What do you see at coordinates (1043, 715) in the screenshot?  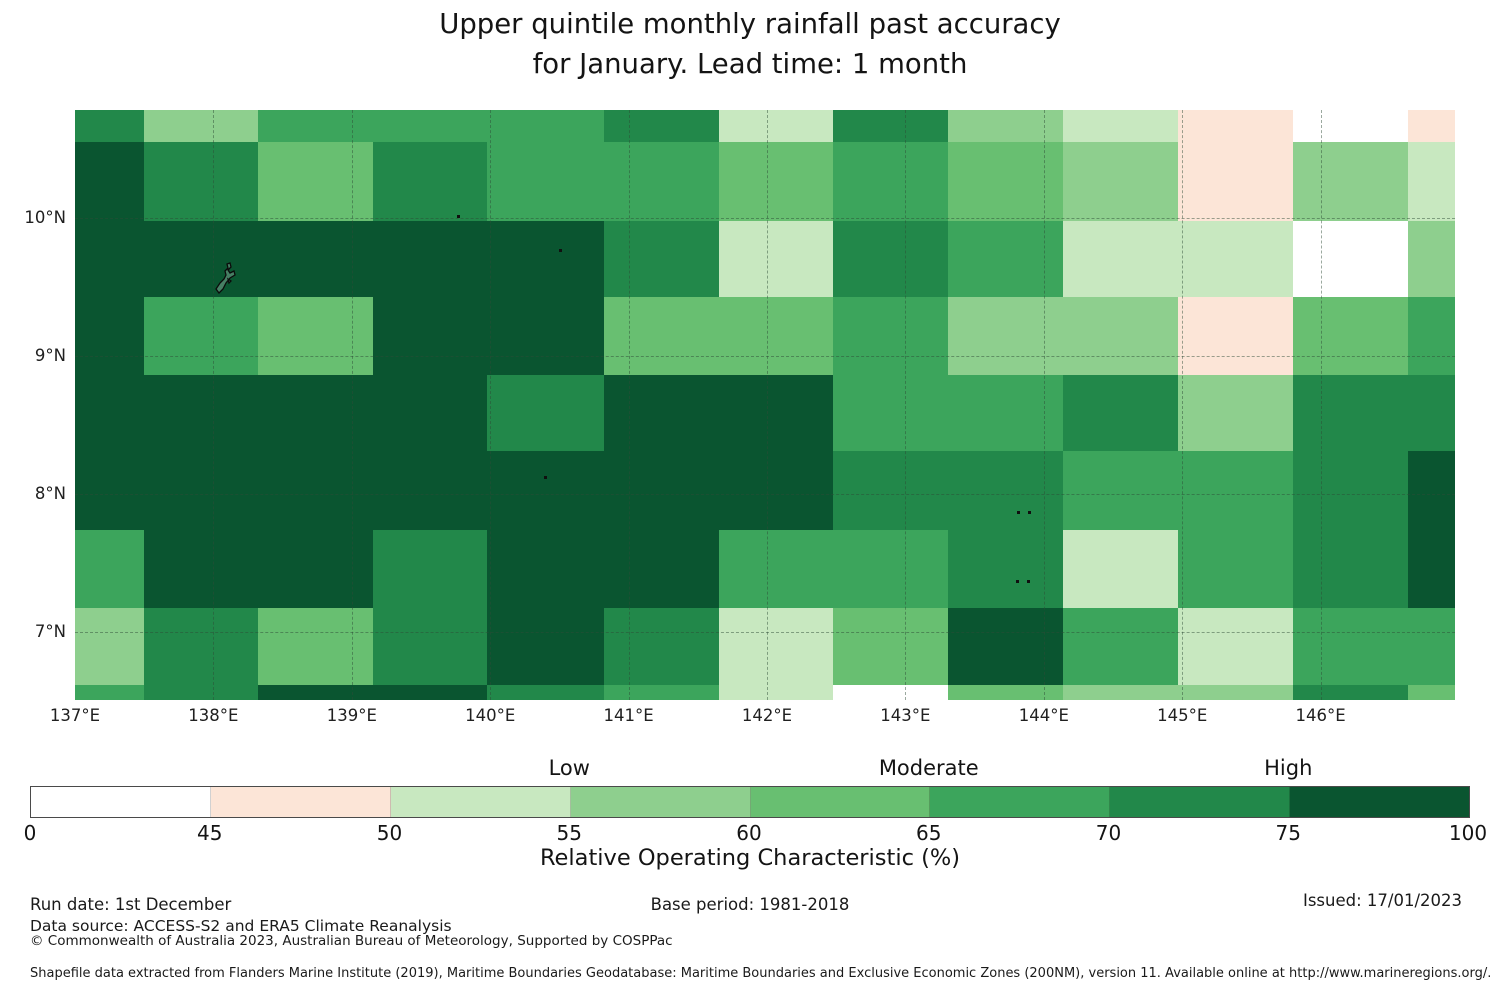 I see `x-axis-tick-label: 144°E` at bounding box center [1043, 715].